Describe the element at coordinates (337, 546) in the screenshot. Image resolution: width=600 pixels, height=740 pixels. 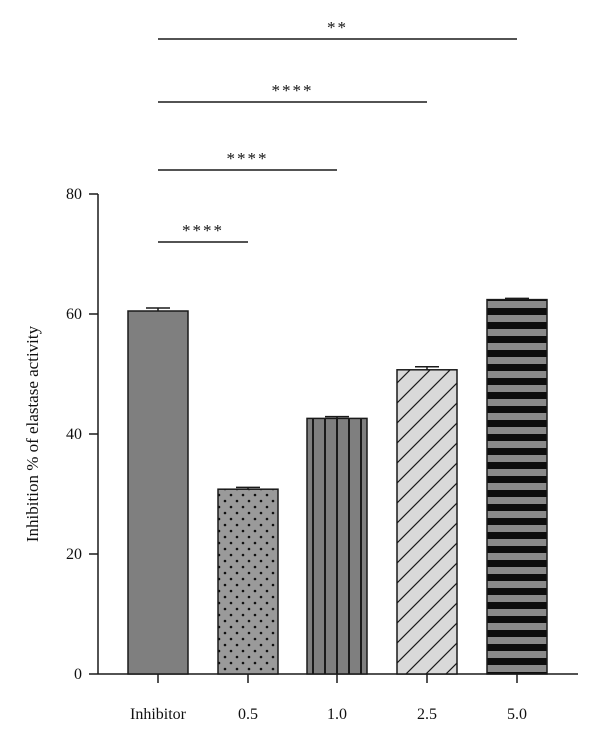
I see `bar-1.0` at that location.